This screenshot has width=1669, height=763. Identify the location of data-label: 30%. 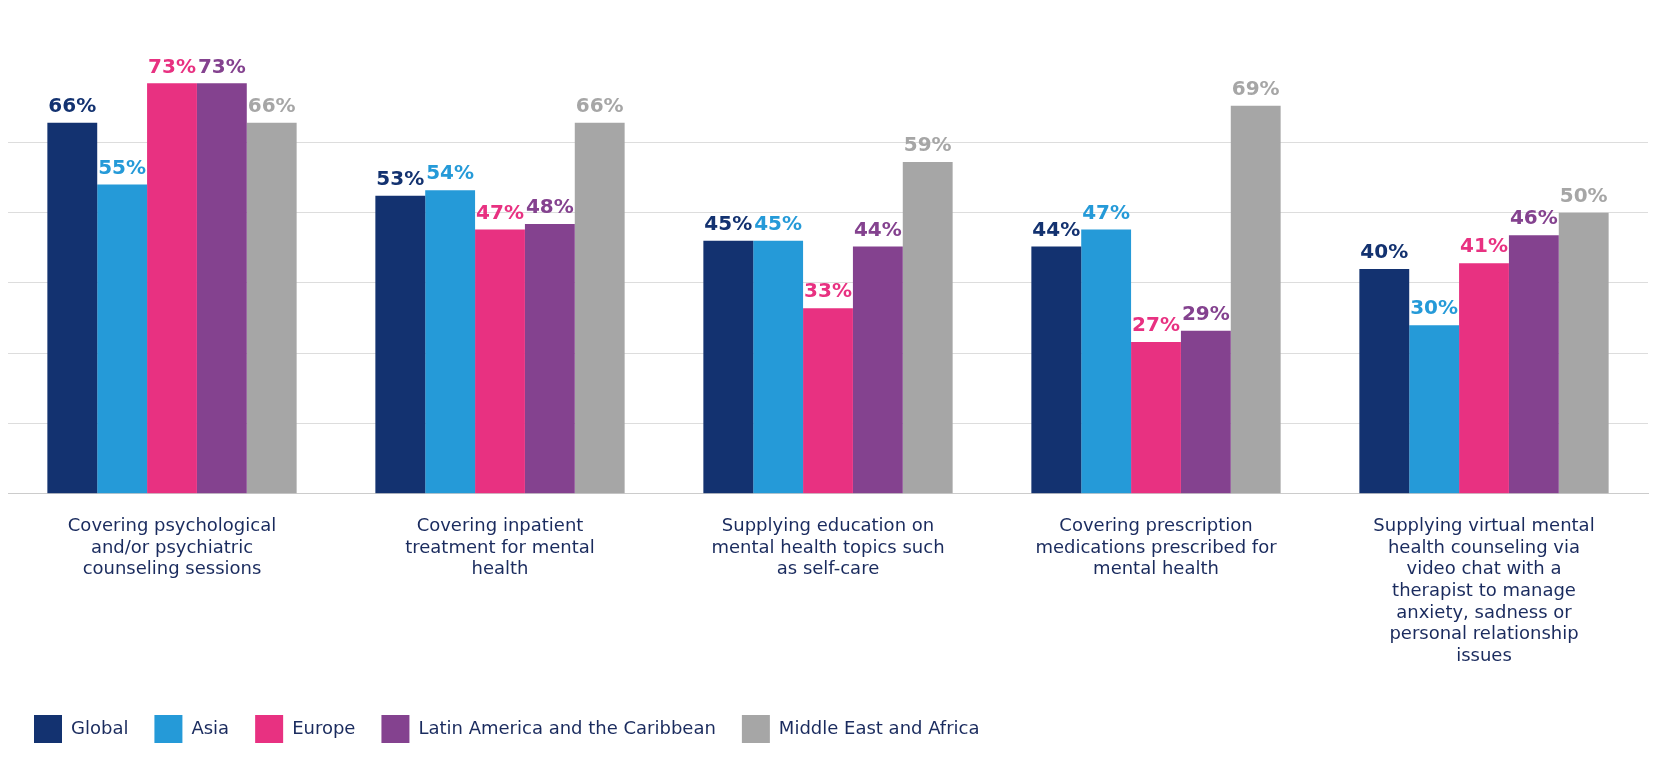
(1434, 307).